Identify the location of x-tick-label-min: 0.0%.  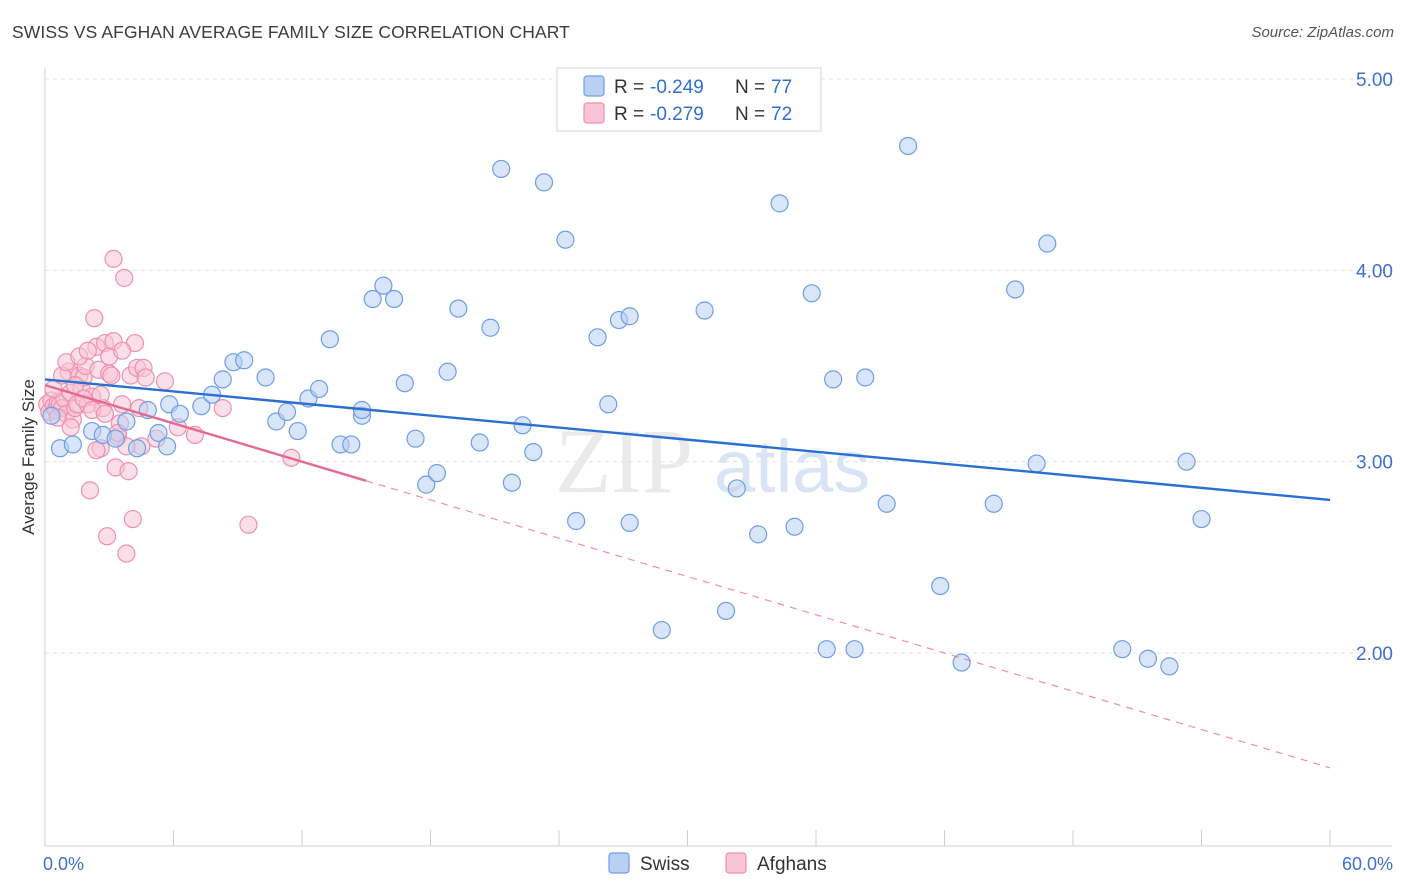
(63, 864).